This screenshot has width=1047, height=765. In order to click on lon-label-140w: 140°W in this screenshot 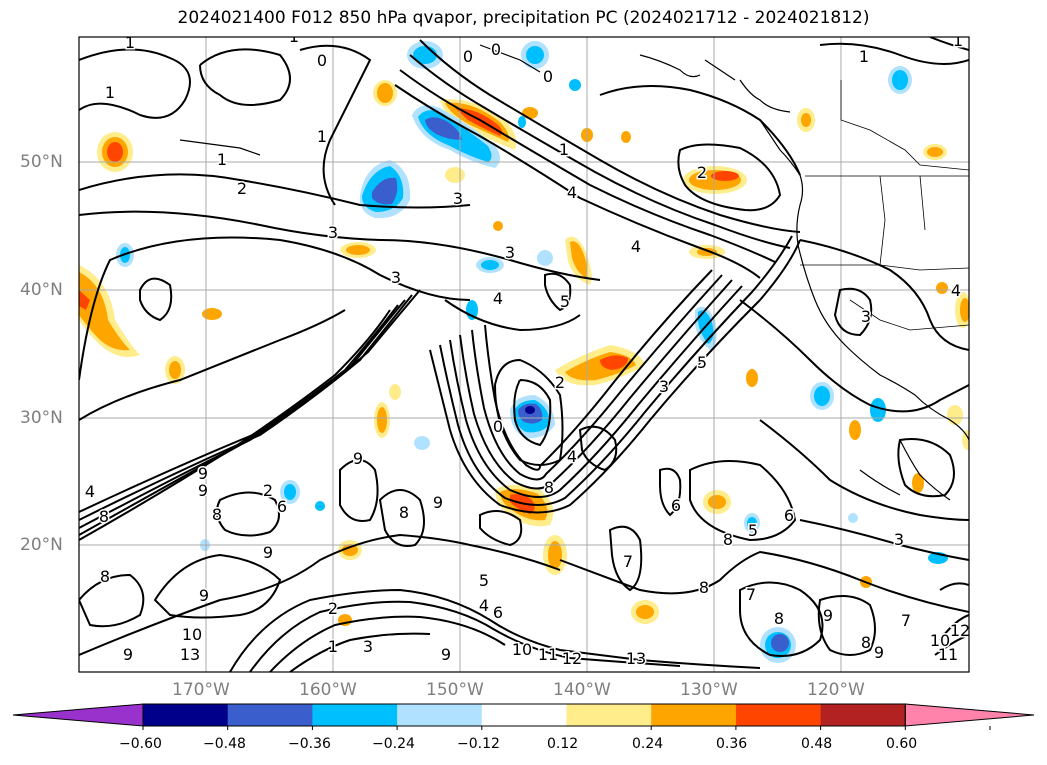, I will do `click(582, 690)`.